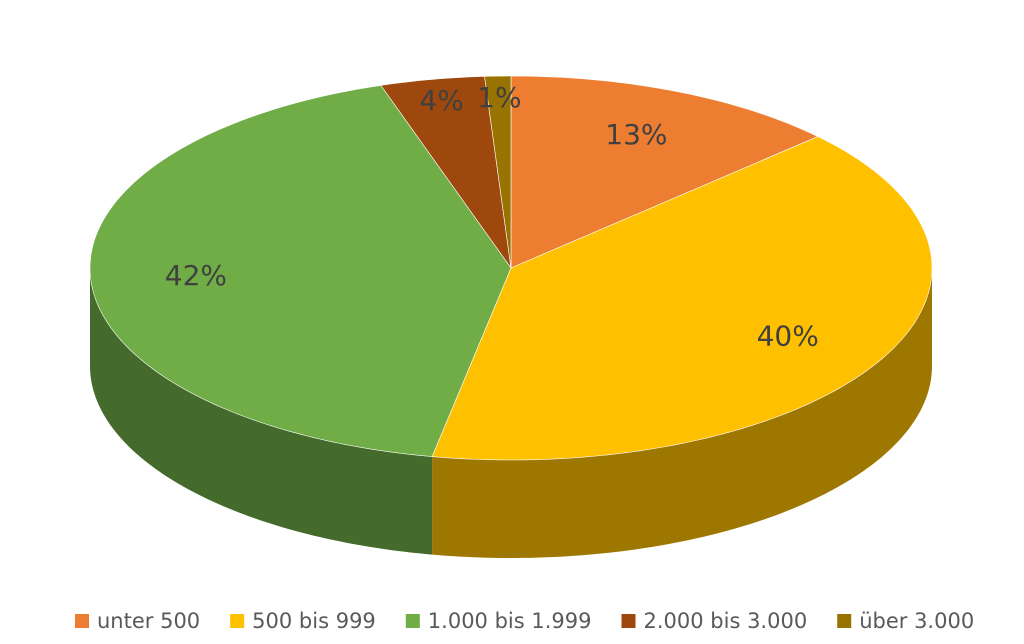 The height and width of the screenshot is (644, 1024). What do you see at coordinates (314, 621) in the screenshot?
I see `legend-label: 500 bis 999` at bounding box center [314, 621].